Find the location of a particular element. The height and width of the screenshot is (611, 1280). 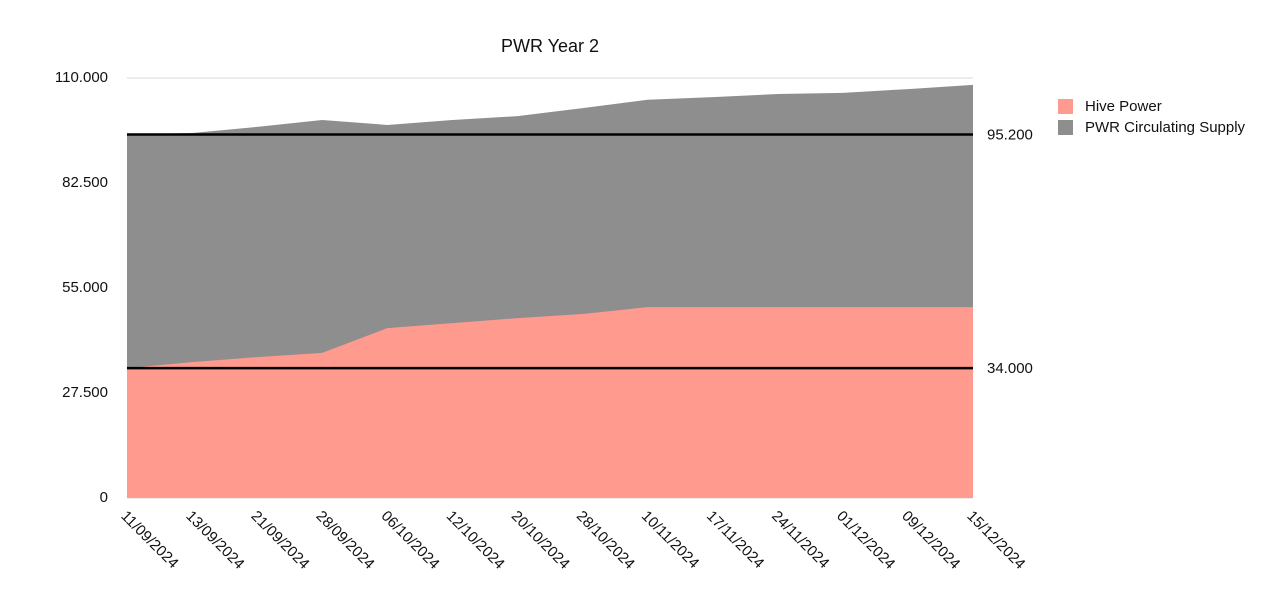

x-tick-label: 28/10/2024 is located at coordinates (605, 540).